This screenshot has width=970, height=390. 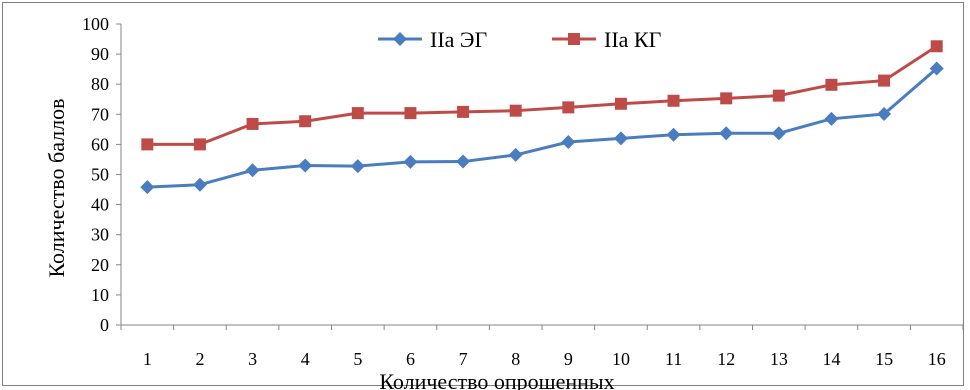 What do you see at coordinates (831, 359) in the screenshot?
I see `x-tick-label: 14` at bounding box center [831, 359].